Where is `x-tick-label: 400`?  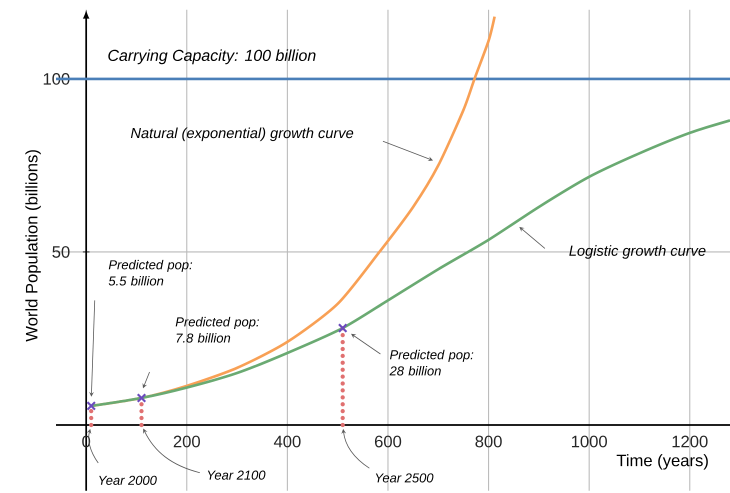
x-tick-label: 400 is located at coordinates (287, 442).